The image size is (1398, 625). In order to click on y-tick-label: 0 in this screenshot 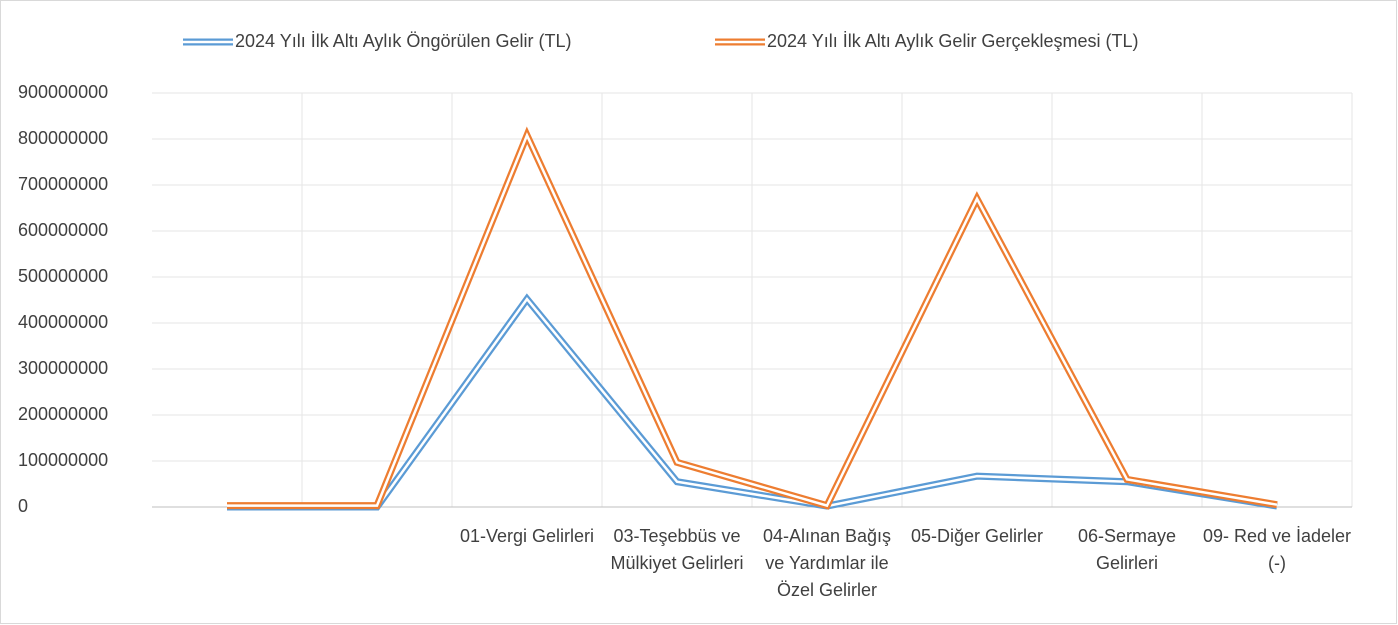, I will do `click(23, 506)`.